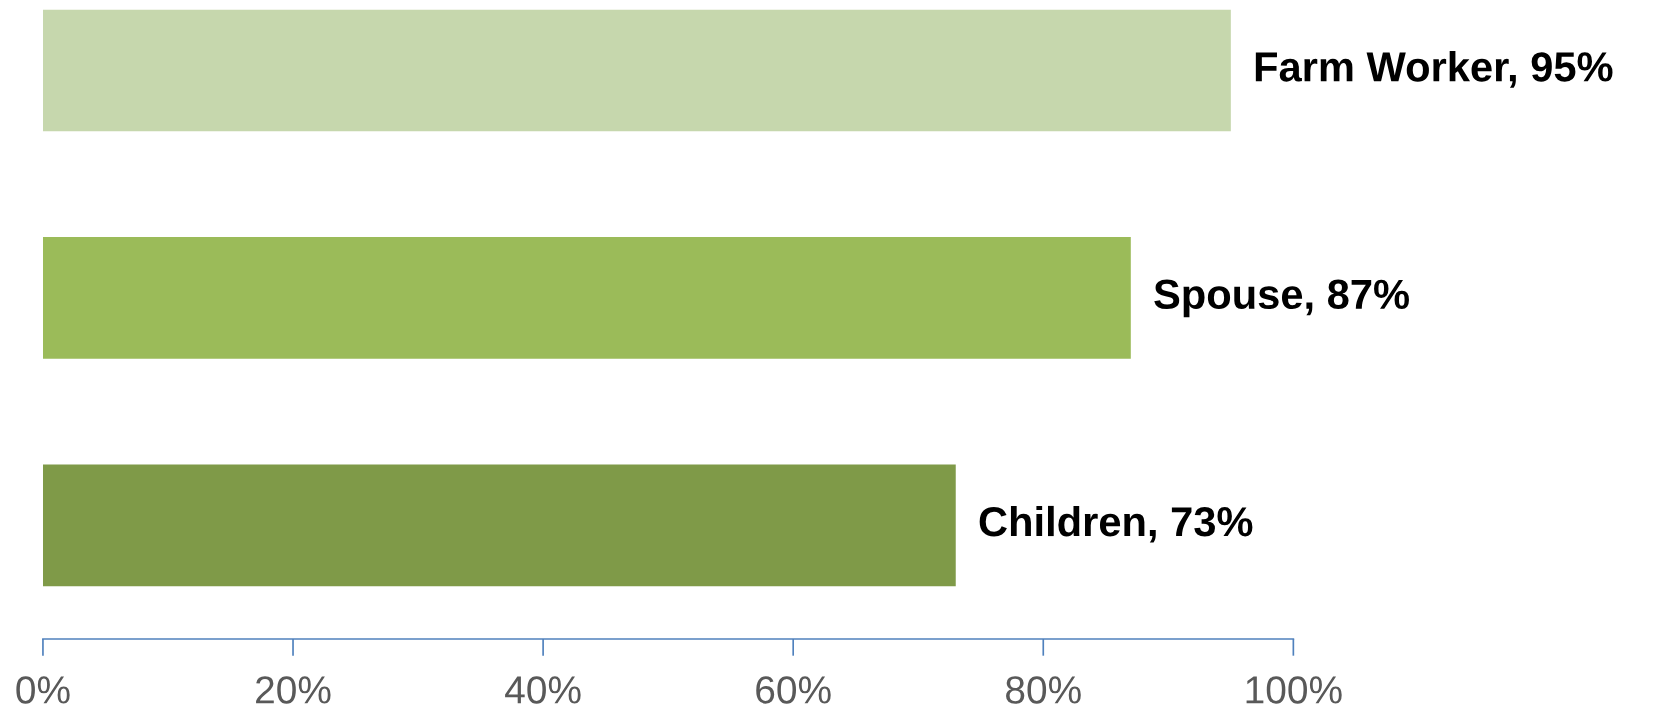 The width and height of the screenshot is (1671, 721). I want to click on x-tick-label: 0%, so click(43, 690).